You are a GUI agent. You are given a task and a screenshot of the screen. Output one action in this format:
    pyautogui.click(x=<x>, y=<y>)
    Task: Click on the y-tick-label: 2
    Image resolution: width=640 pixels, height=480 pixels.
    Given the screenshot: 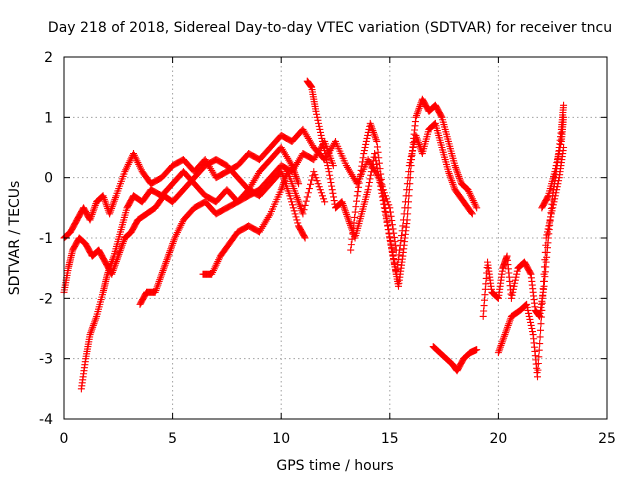 What is the action you would take?
    pyautogui.click(x=48, y=58)
    